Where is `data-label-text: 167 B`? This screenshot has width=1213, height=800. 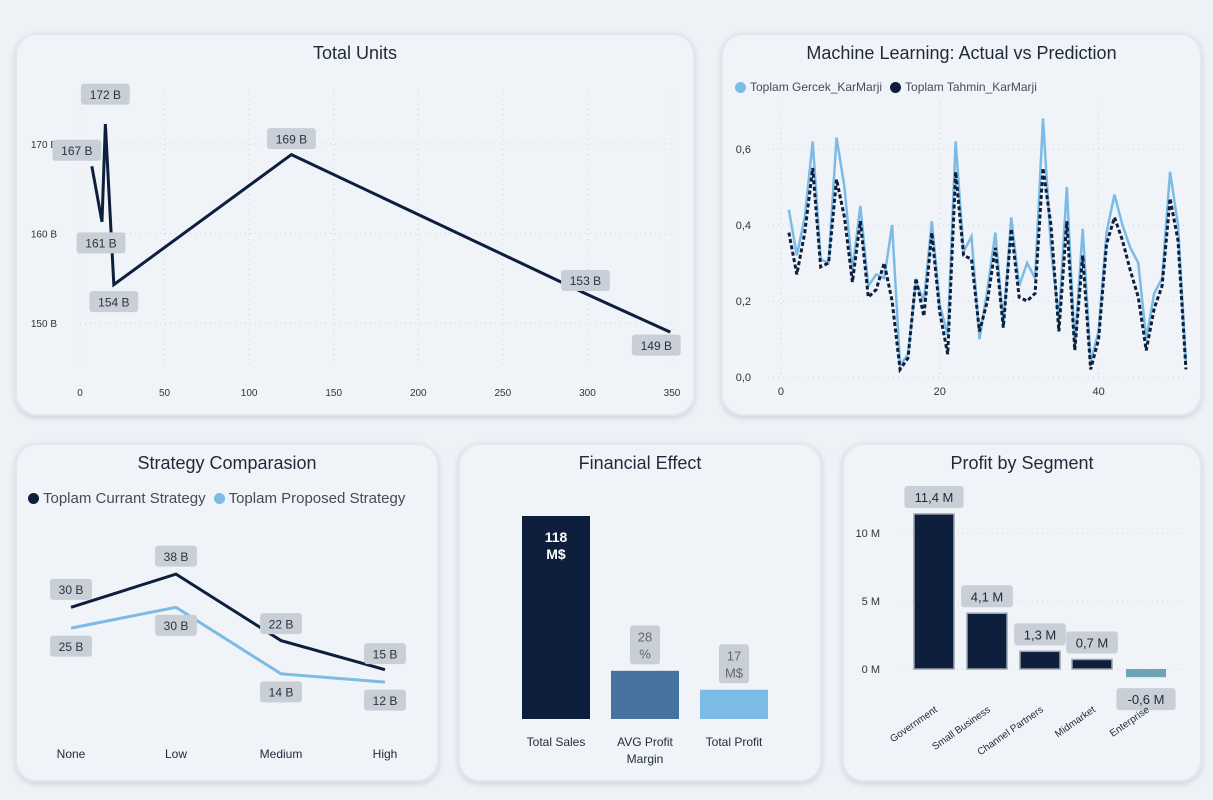
data-label-text: 167 B is located at coordinates (76, 151).